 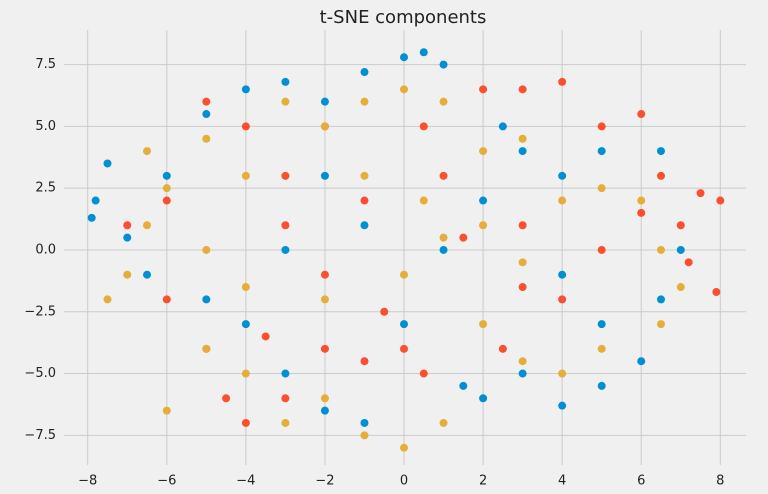 I want to click on x-tick-label: −8, so click(x=87, y=481).